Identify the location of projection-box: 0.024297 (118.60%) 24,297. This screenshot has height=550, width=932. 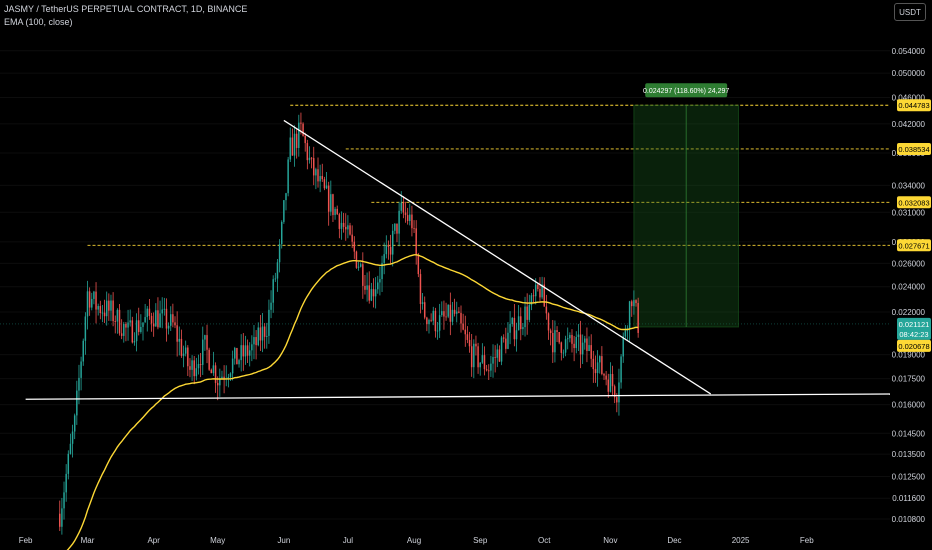
(686, 205).